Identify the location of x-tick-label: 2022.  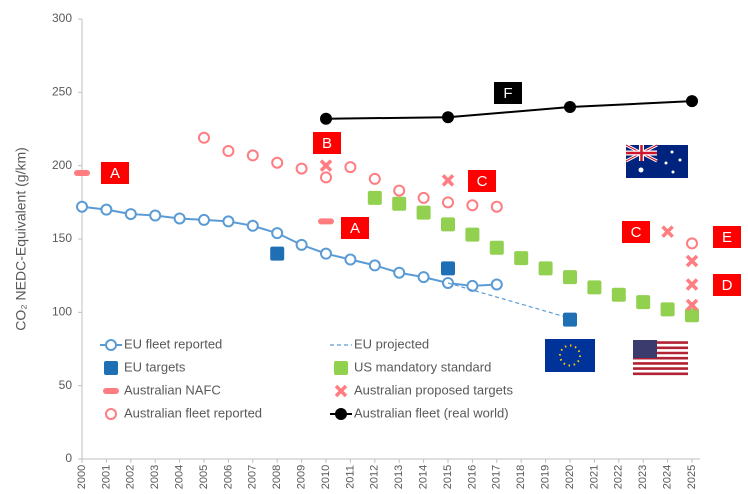
(619, 477).